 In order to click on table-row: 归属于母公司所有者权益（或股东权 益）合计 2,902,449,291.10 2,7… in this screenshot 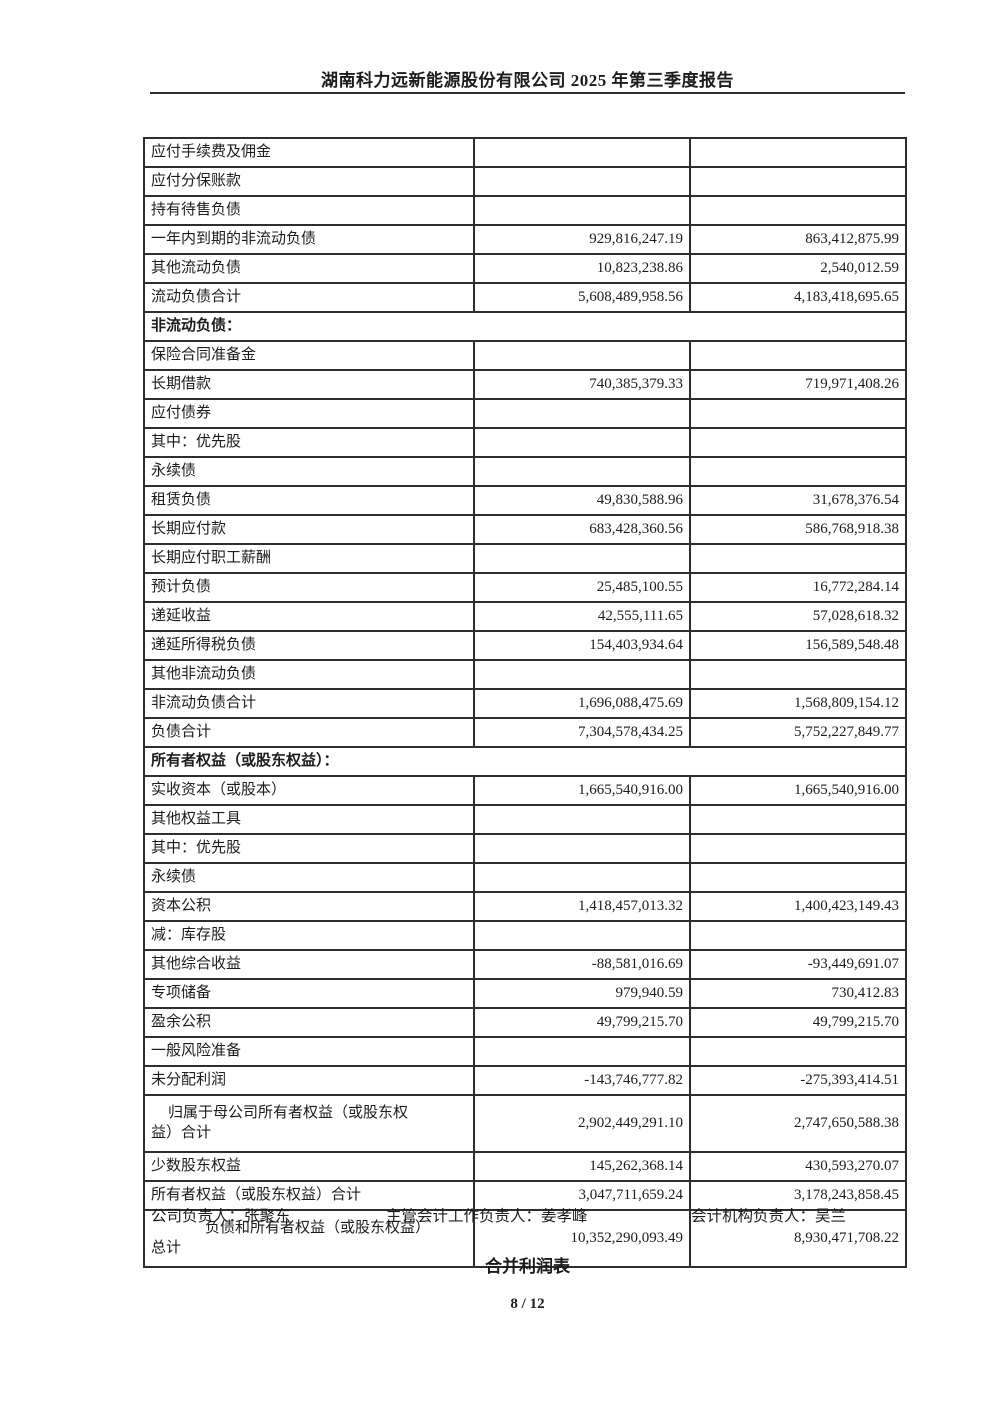, I will do `click(525, 1123)`.